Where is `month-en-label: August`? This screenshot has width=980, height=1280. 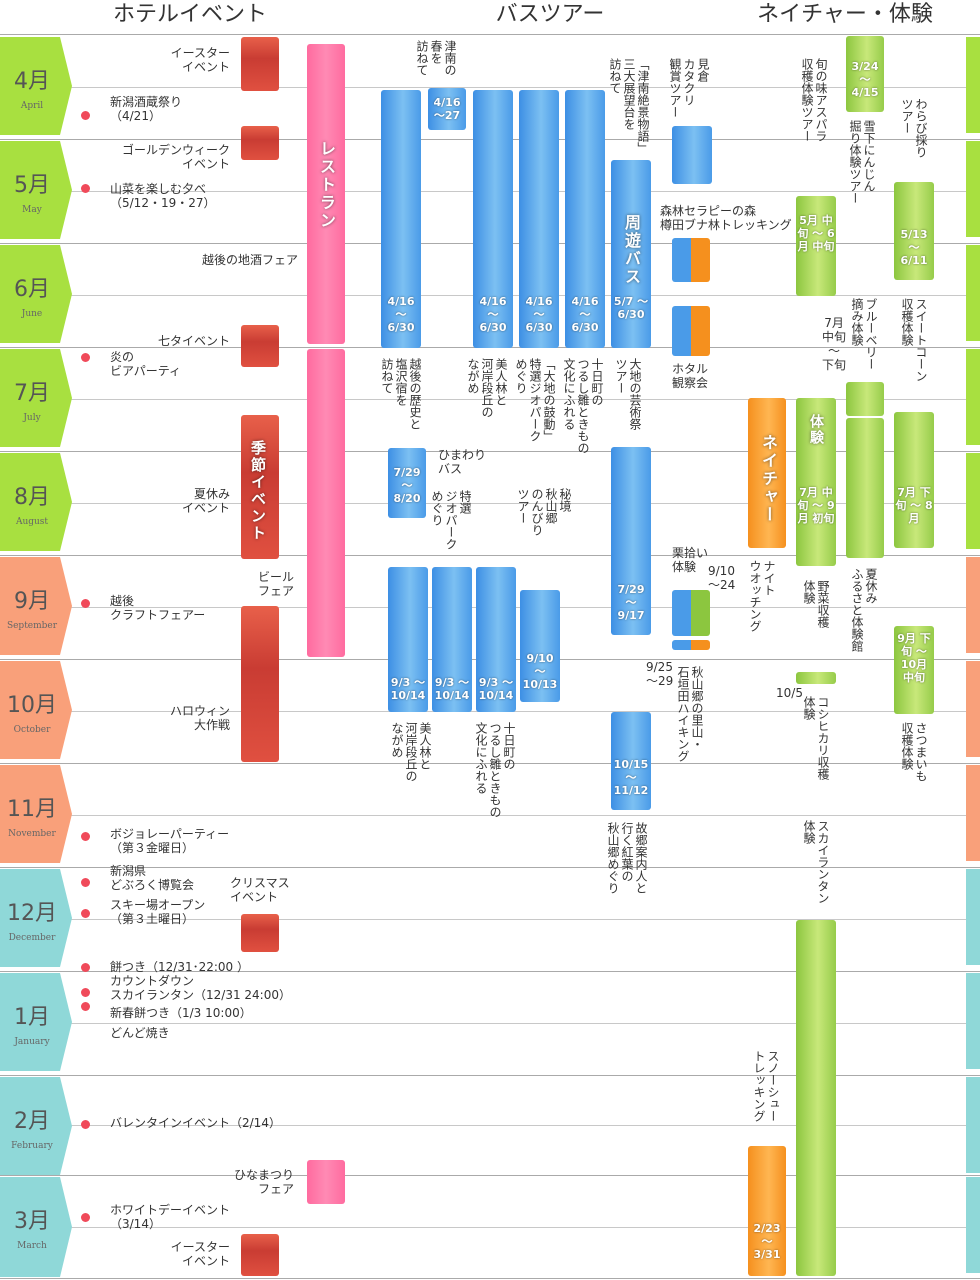
month-en-label: August is located at coordinates (32, 522).